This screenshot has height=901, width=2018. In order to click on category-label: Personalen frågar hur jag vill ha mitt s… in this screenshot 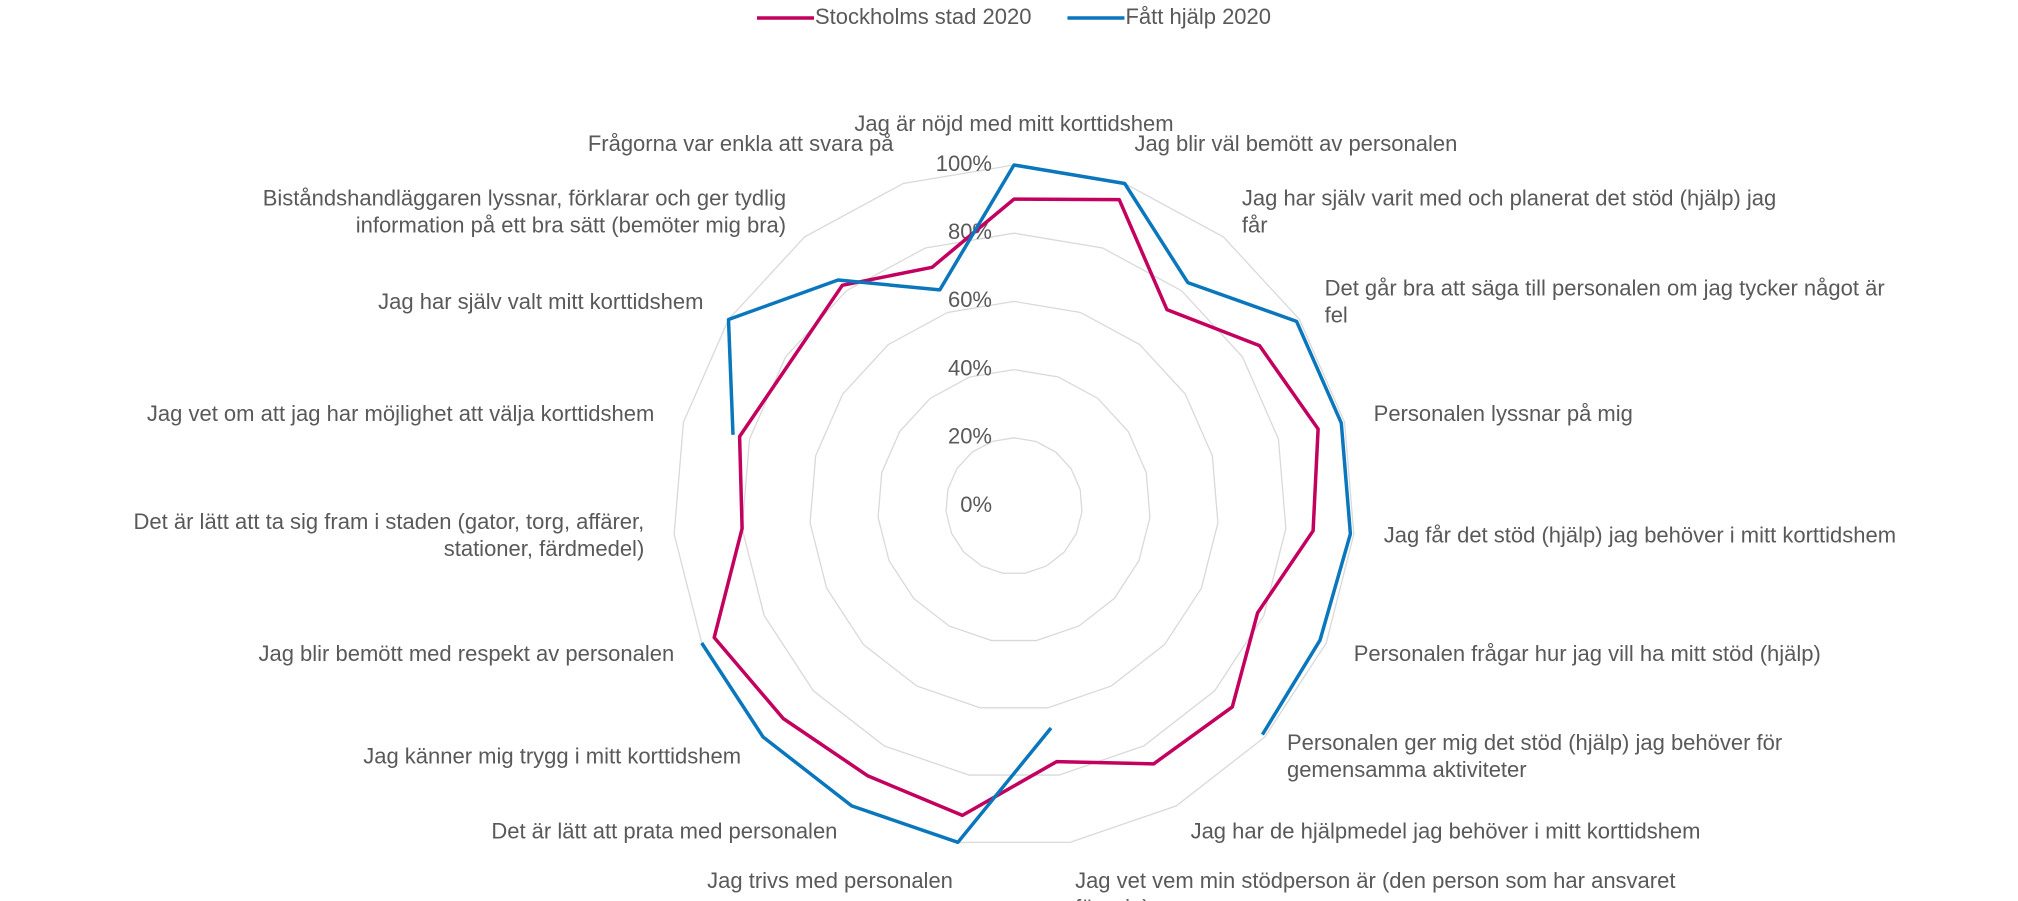, I will do `click(1587, 653)`.